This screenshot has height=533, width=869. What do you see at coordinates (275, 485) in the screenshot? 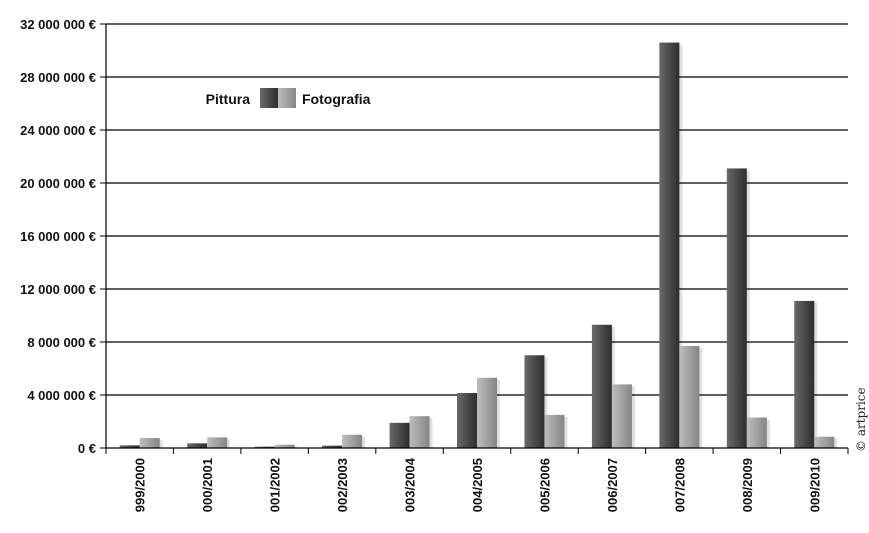
I see `x-tick-label: 001/2002` at bounding box center [275, 485].